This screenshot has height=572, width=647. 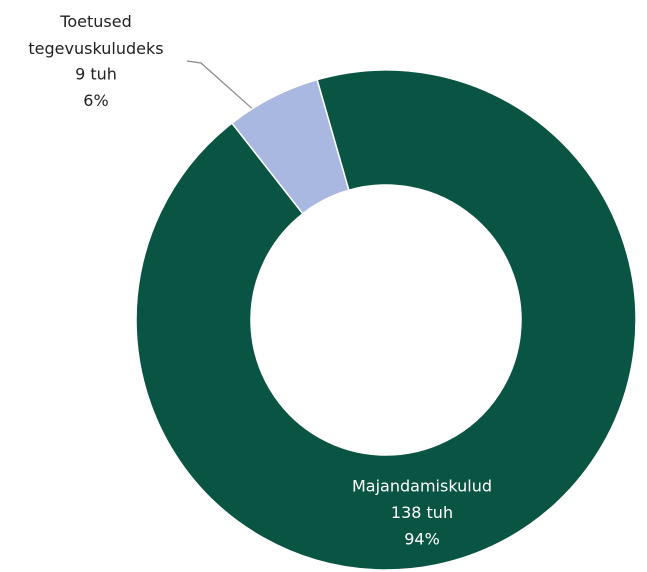 What do you see at coordinates (290, 146) in the screenshot?
I see `donut-slice` at bounding box center [290, 146].